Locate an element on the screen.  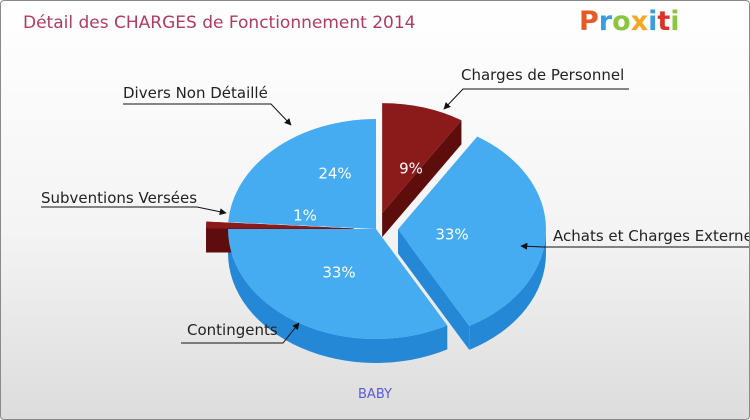
slice-percent-label: 1% is located at coordinates (305, 216).